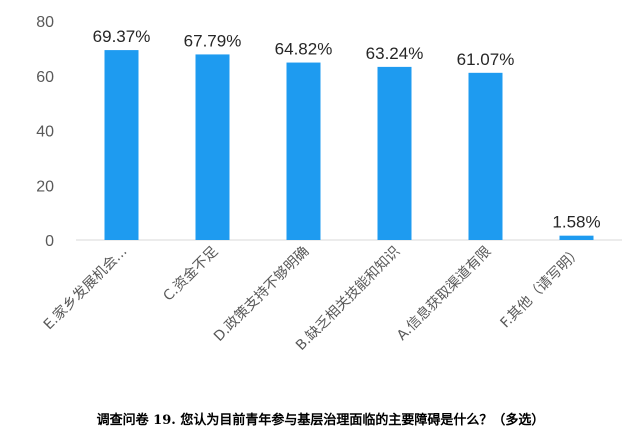 Image resolution: width=641 pixels, height=437 pixels. What do you see at coordinates (347, 298) in the screenshot?
I see `category-label: B.缺乏相关技能和知识` at bounding box center [347, 298].